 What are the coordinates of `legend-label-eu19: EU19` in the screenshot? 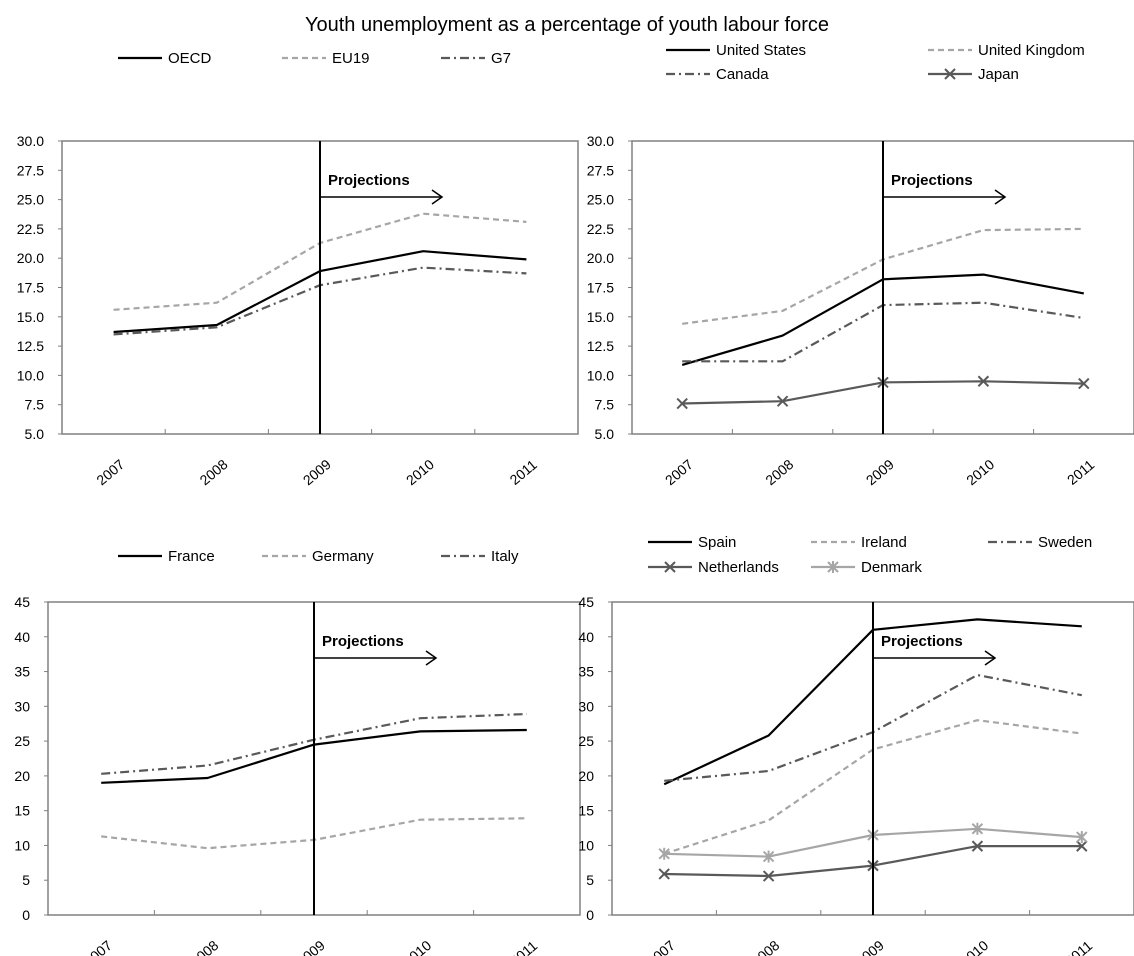 It's located at (351, 58).